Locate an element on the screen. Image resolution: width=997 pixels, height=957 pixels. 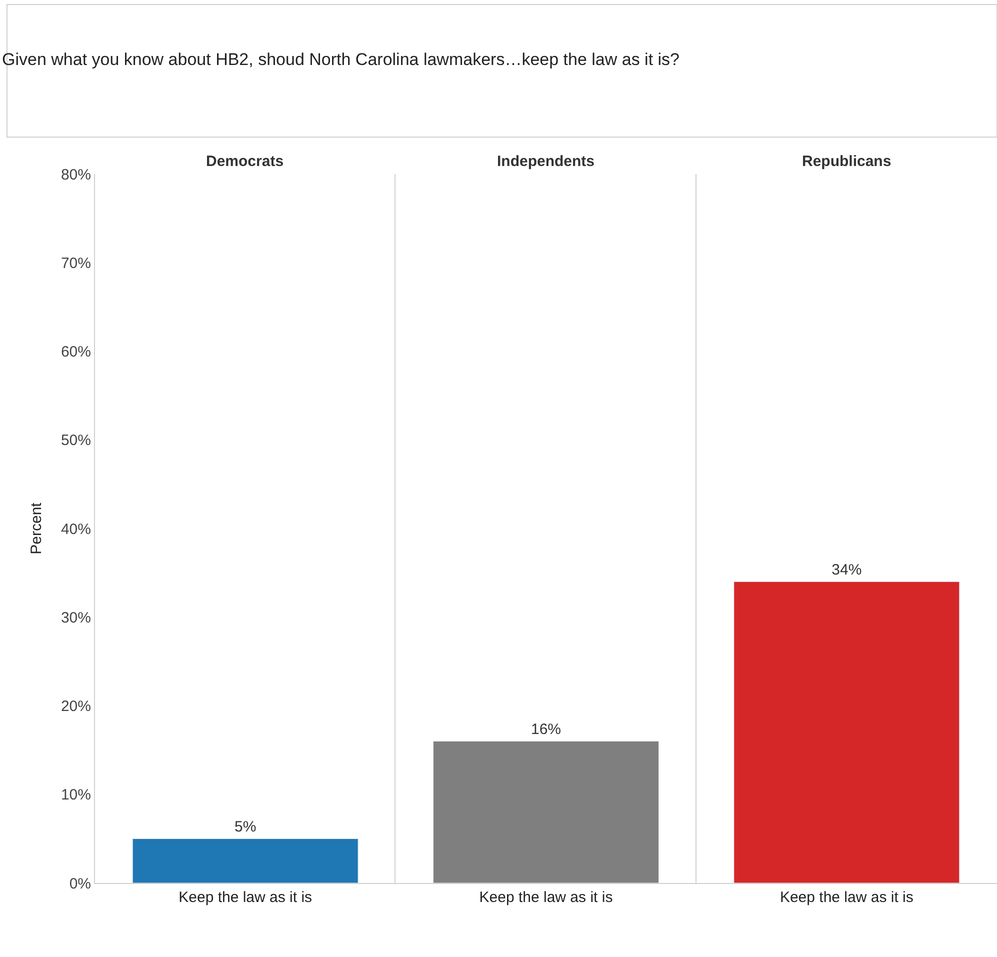
data-label: 5% is located at coordinates (245, 827).